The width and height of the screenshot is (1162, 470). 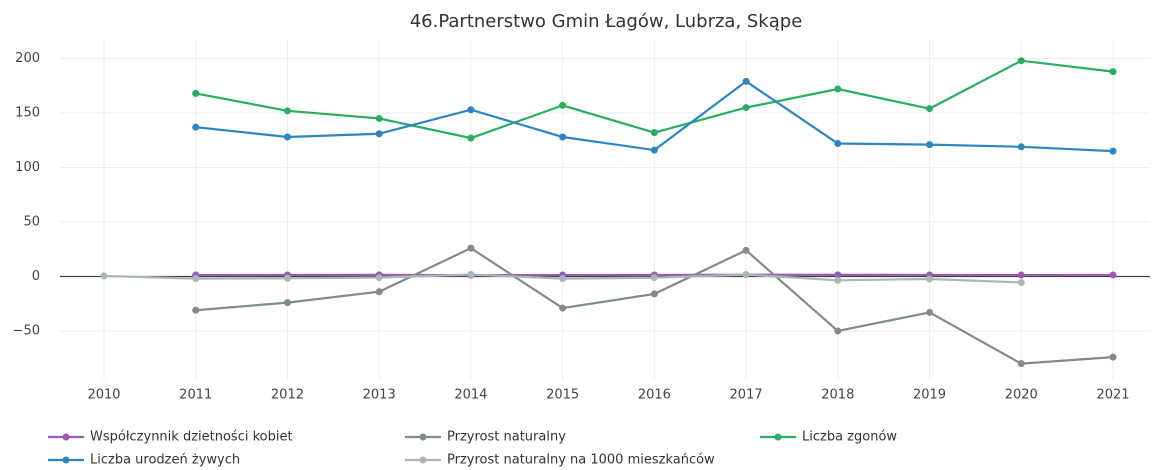 I want to click on legend-label: Liczba zgonów, so click(x=849, y=437).